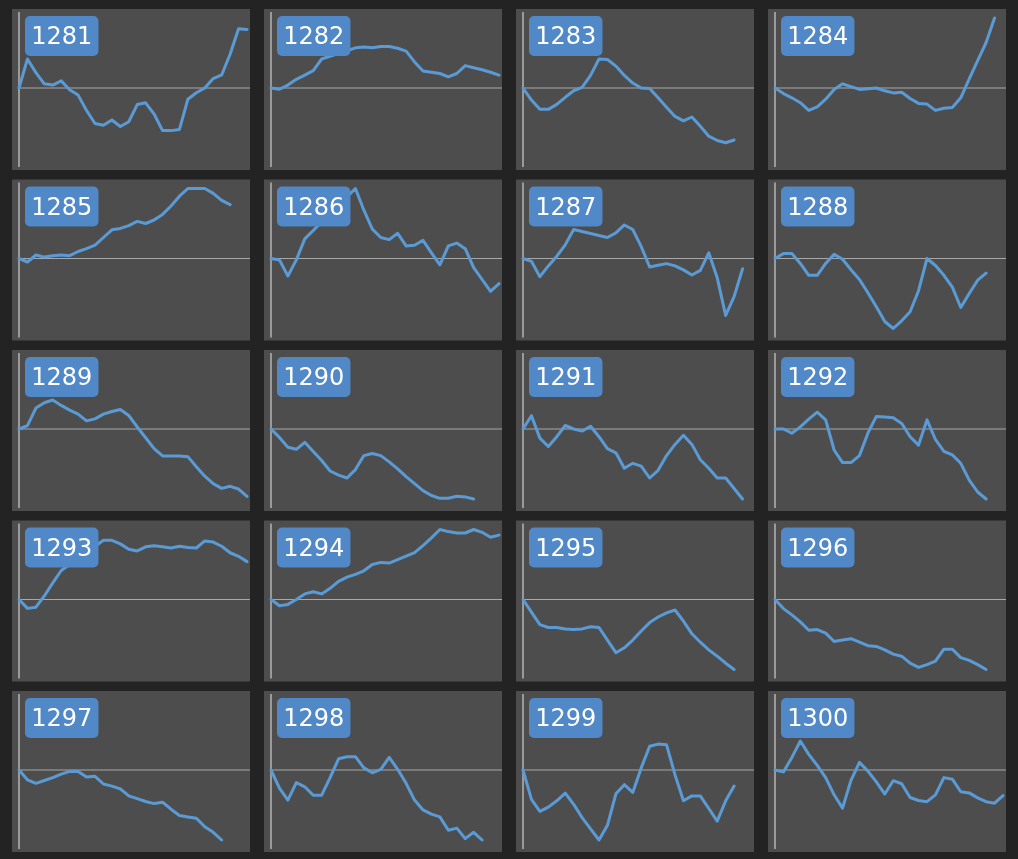  What do you see at coordinates (62, 718) in the screenshot?
I see `chart-title: 1297` at bounding box center [62, 718].